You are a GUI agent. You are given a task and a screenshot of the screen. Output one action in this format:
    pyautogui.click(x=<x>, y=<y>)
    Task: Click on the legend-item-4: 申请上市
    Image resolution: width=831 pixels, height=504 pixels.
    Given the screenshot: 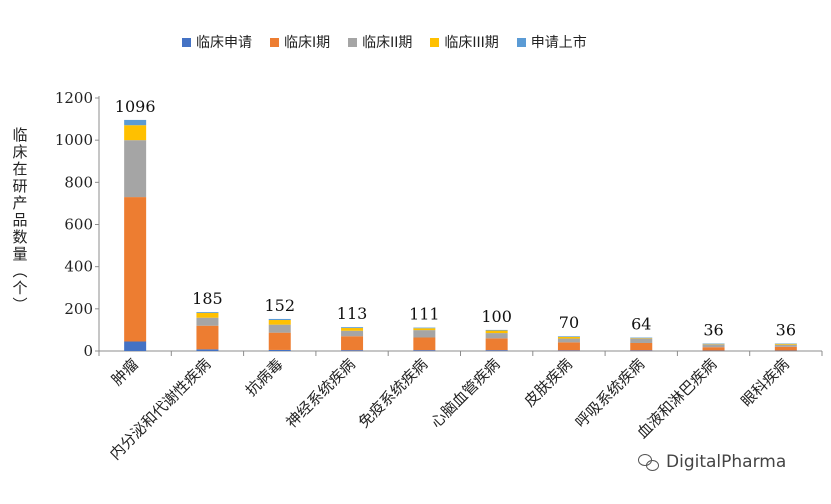 What is the action you would take?
    pyautogui.click(x=552, y=42)
    